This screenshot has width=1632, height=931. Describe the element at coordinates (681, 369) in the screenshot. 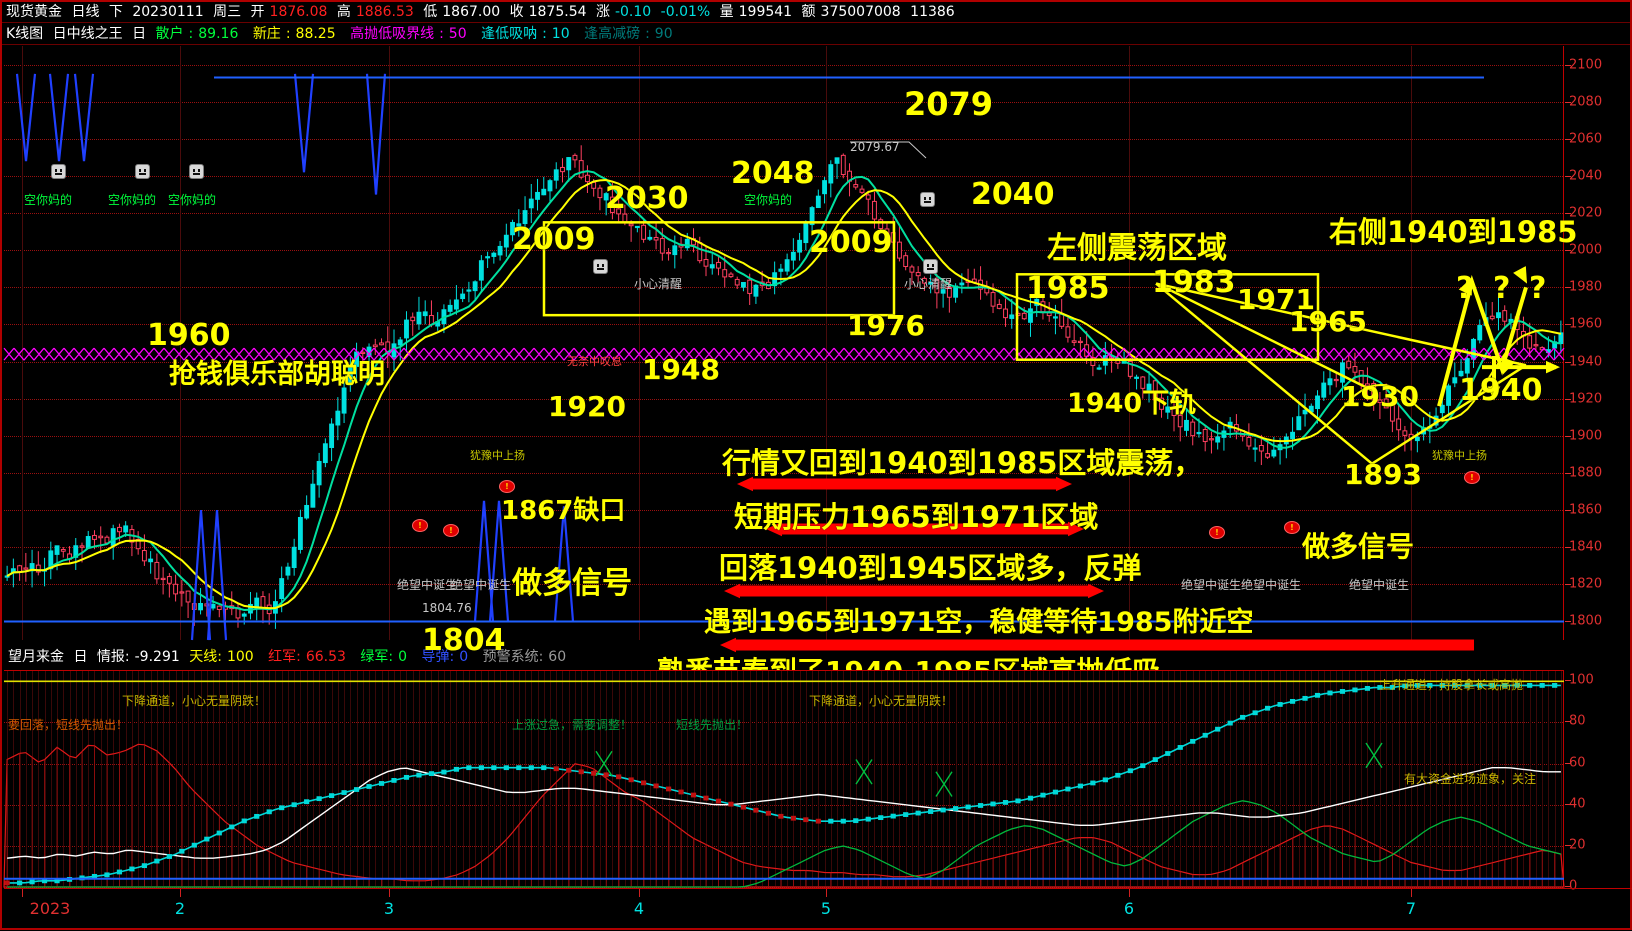

I see `price-level-annotation: 1948` at that location.